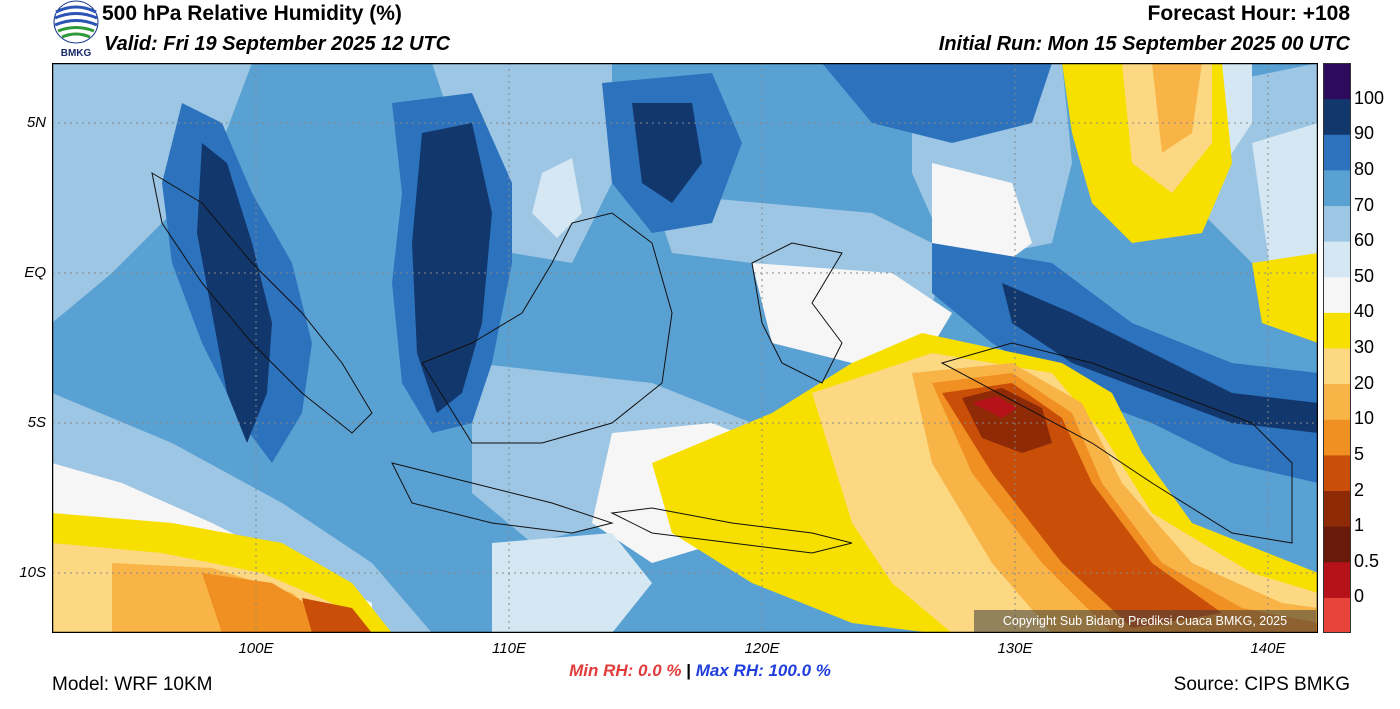 The height and width of the screenshot is (709, 1400). I want to click on forecast-hour: Forecast Hour: +108, so click(1249, 13).